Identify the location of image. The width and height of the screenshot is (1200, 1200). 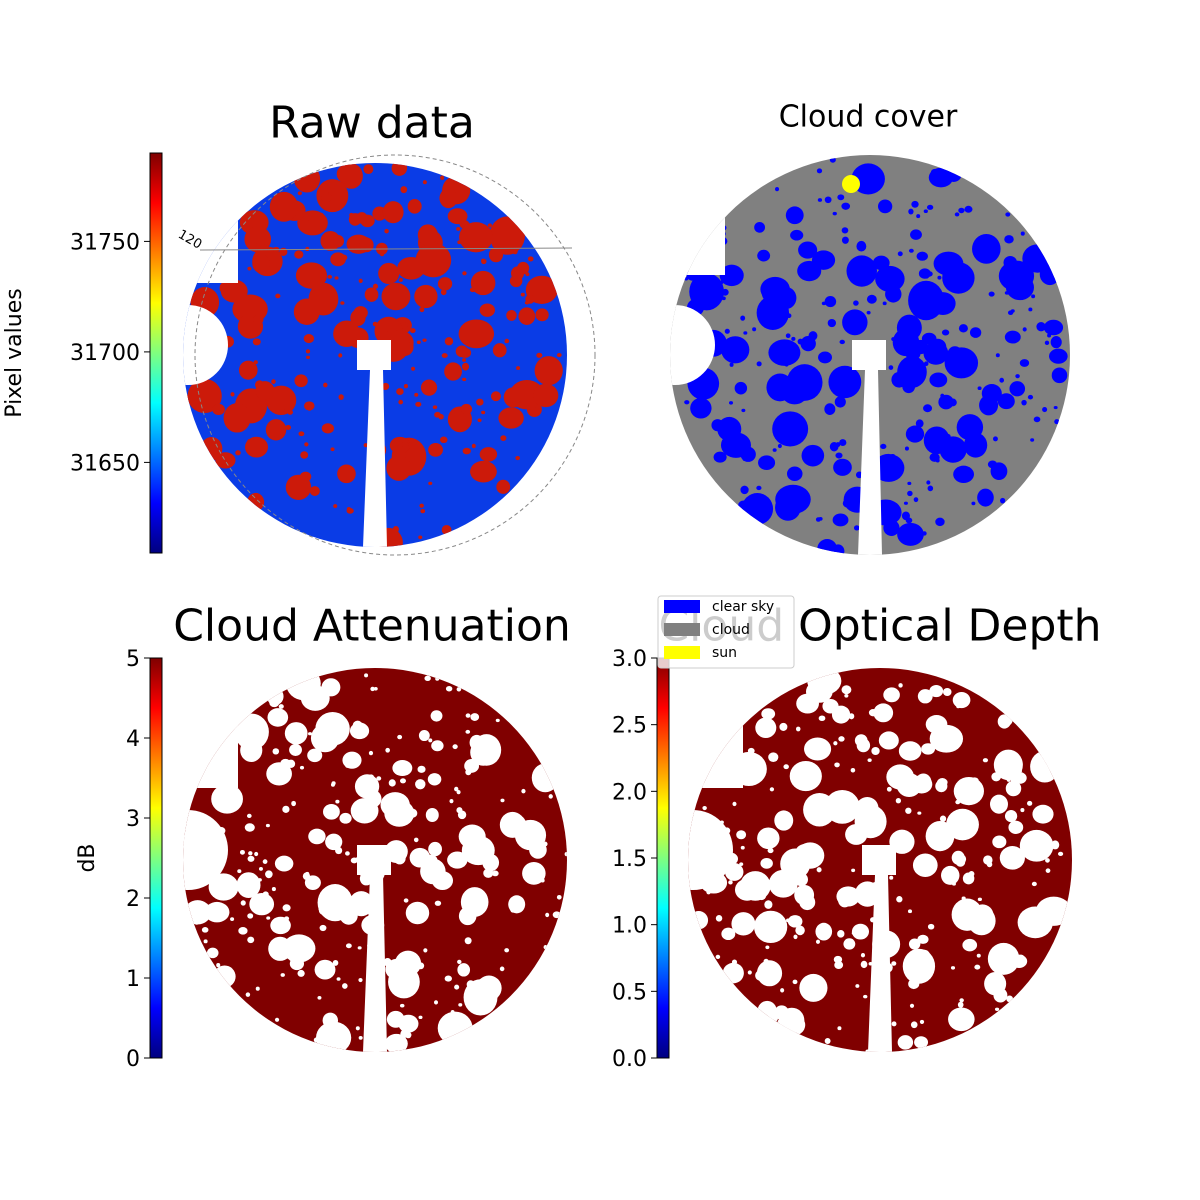
(375, 355).